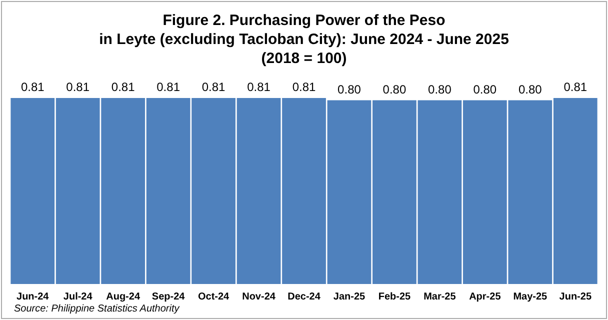  I want to click on x-tick-label: Nov-24, so click(259, 297).